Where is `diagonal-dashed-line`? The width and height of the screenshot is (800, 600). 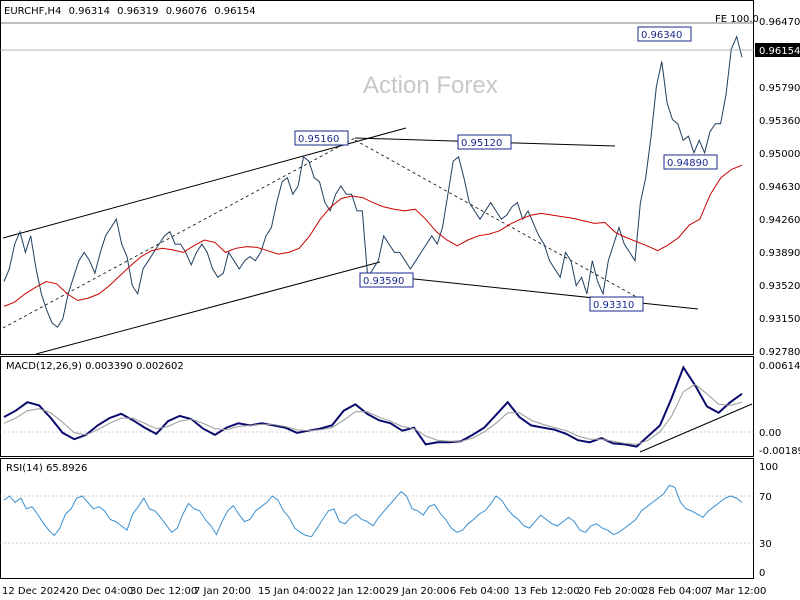
diagonal-dashed-line is located at coordinates (498, 220).